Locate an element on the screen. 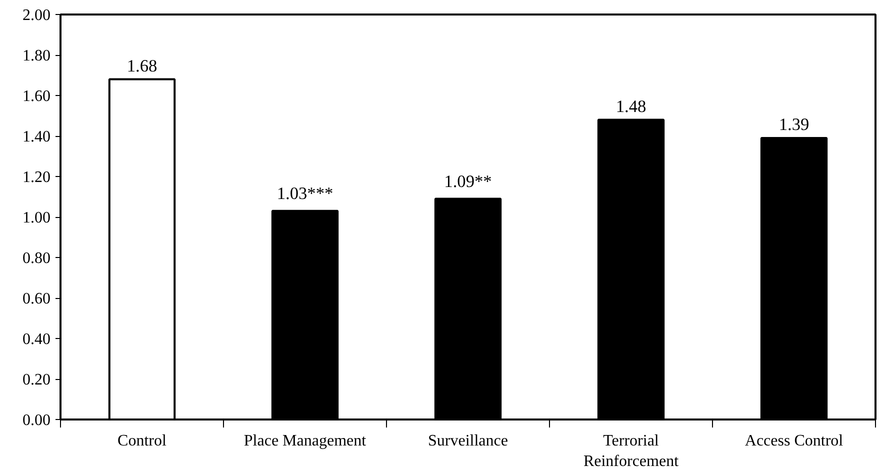 This screenshot has width=890, height=472. data-label: 1.48 is located at coordinates (631, 106).